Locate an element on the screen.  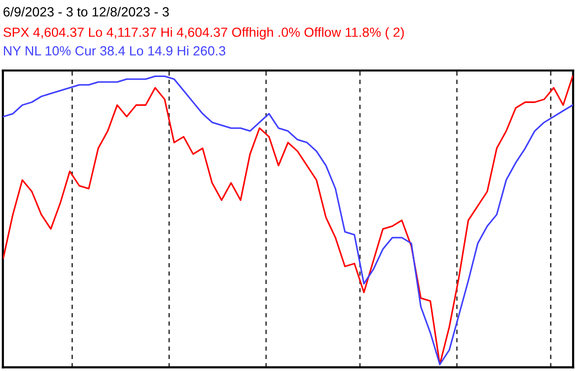
text: SPX 4,604.37 Lo 4,117.37 Hi 4,604.37 Offhigh .0% Offlow 11.8% ( 2) is located at coordinates (203, 33).